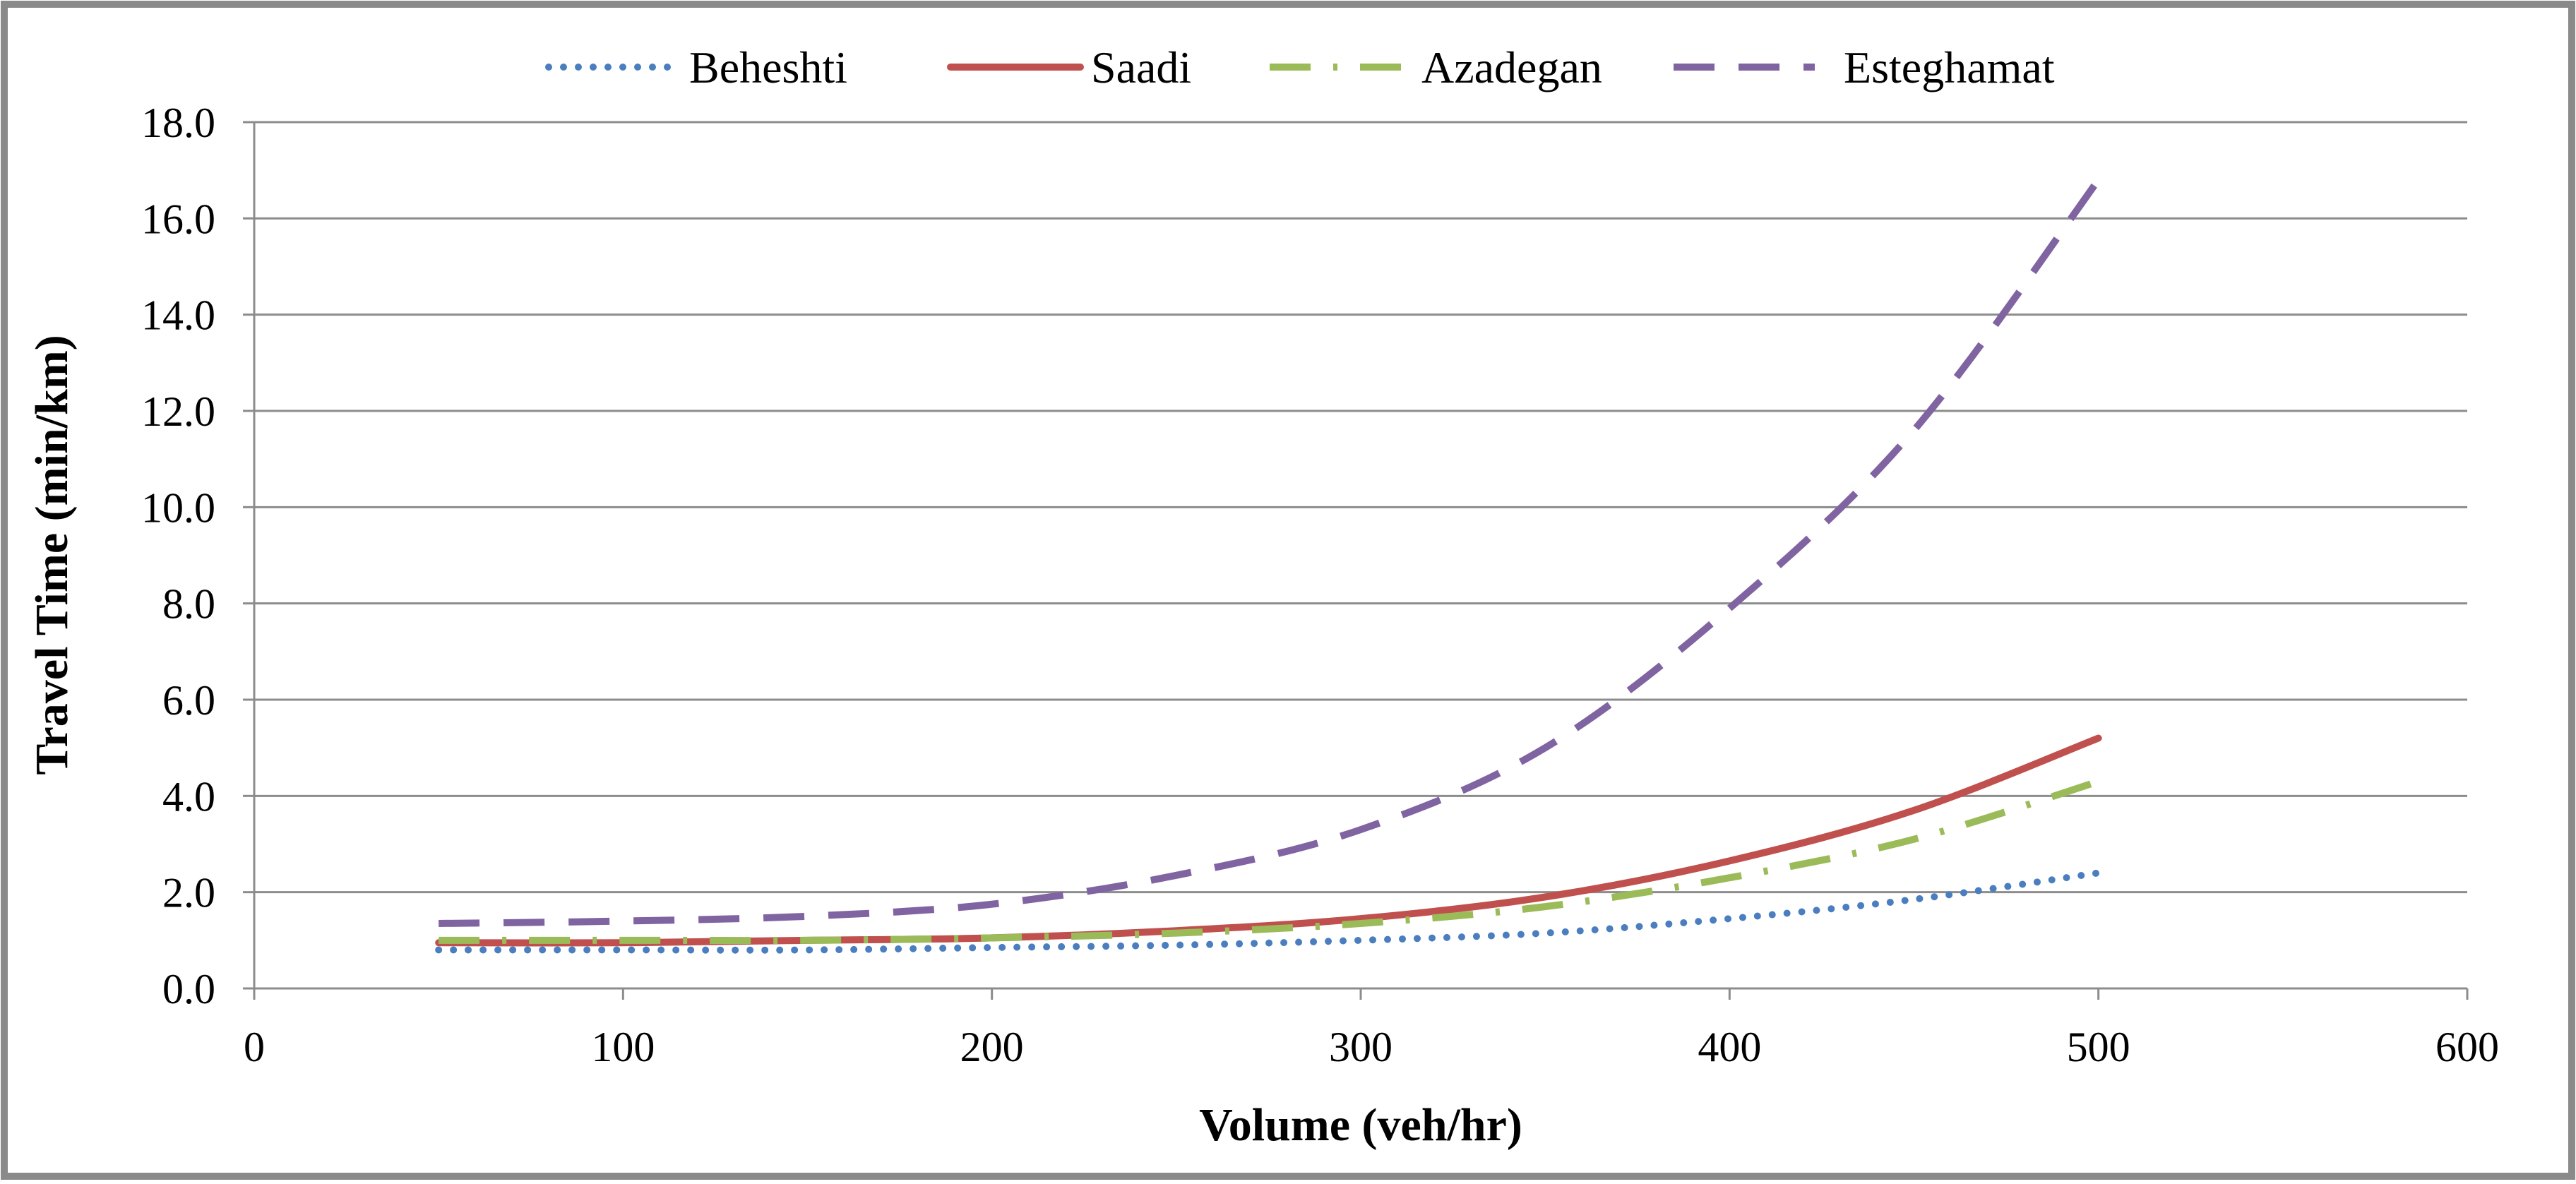  I want to click on x-tick-label: 400, so click(1729, 1047).